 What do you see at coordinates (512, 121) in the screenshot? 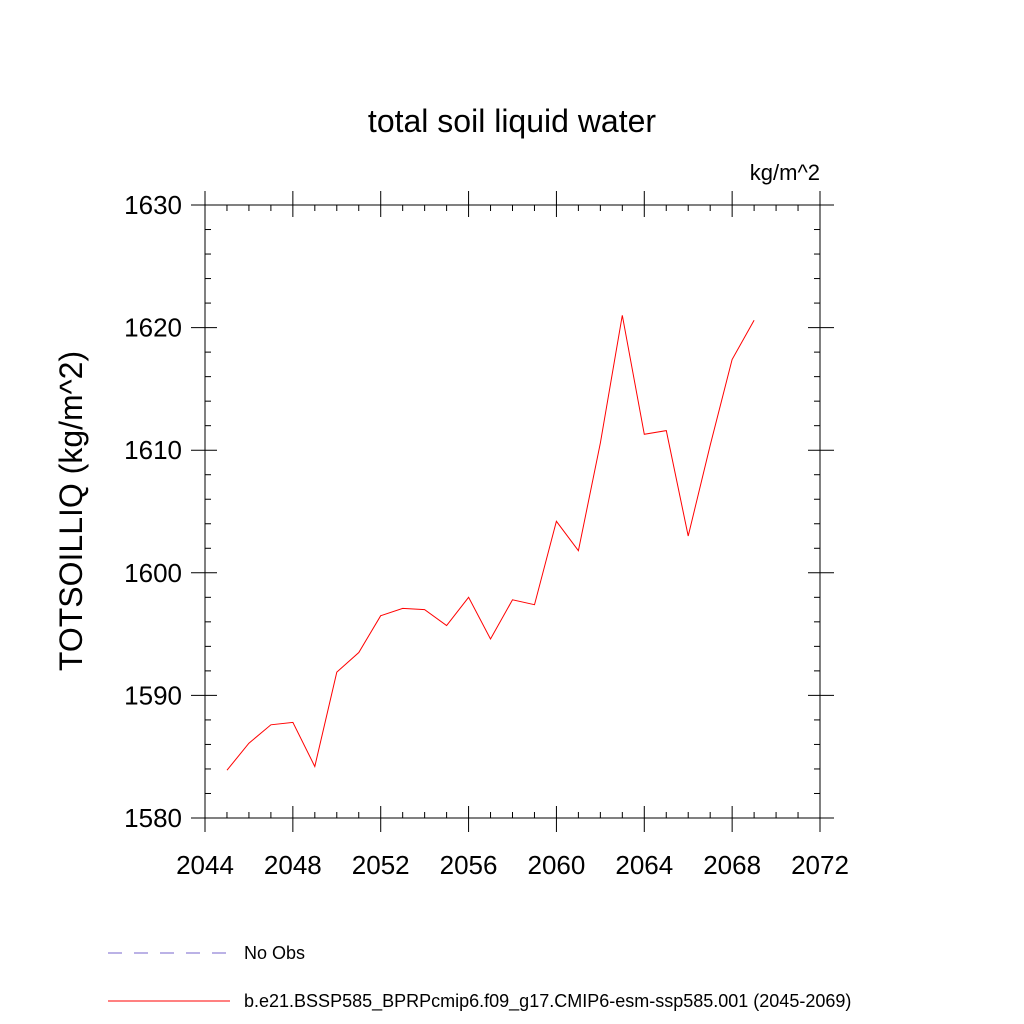
I see `chart-title: total soil liquid water` at bounding box center [512, 121].